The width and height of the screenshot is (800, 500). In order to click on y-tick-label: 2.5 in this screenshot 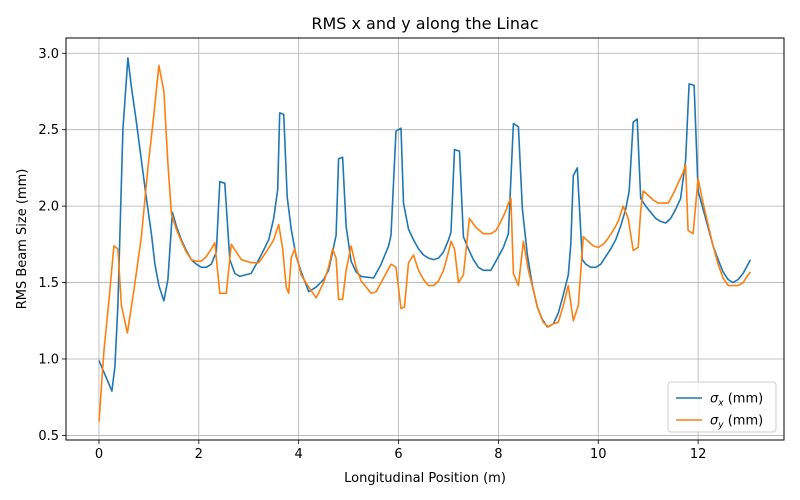, I will do `click(48, 130)`.